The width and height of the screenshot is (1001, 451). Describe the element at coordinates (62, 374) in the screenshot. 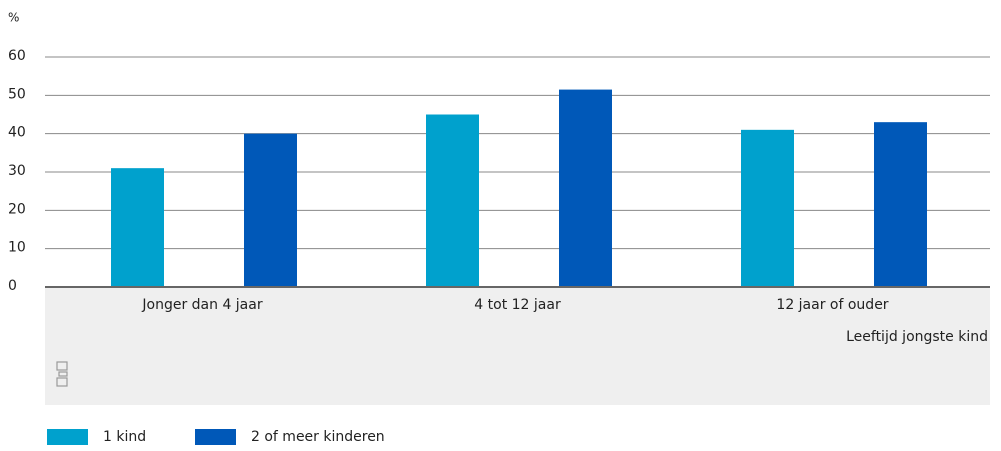

I see `logo` at that location.